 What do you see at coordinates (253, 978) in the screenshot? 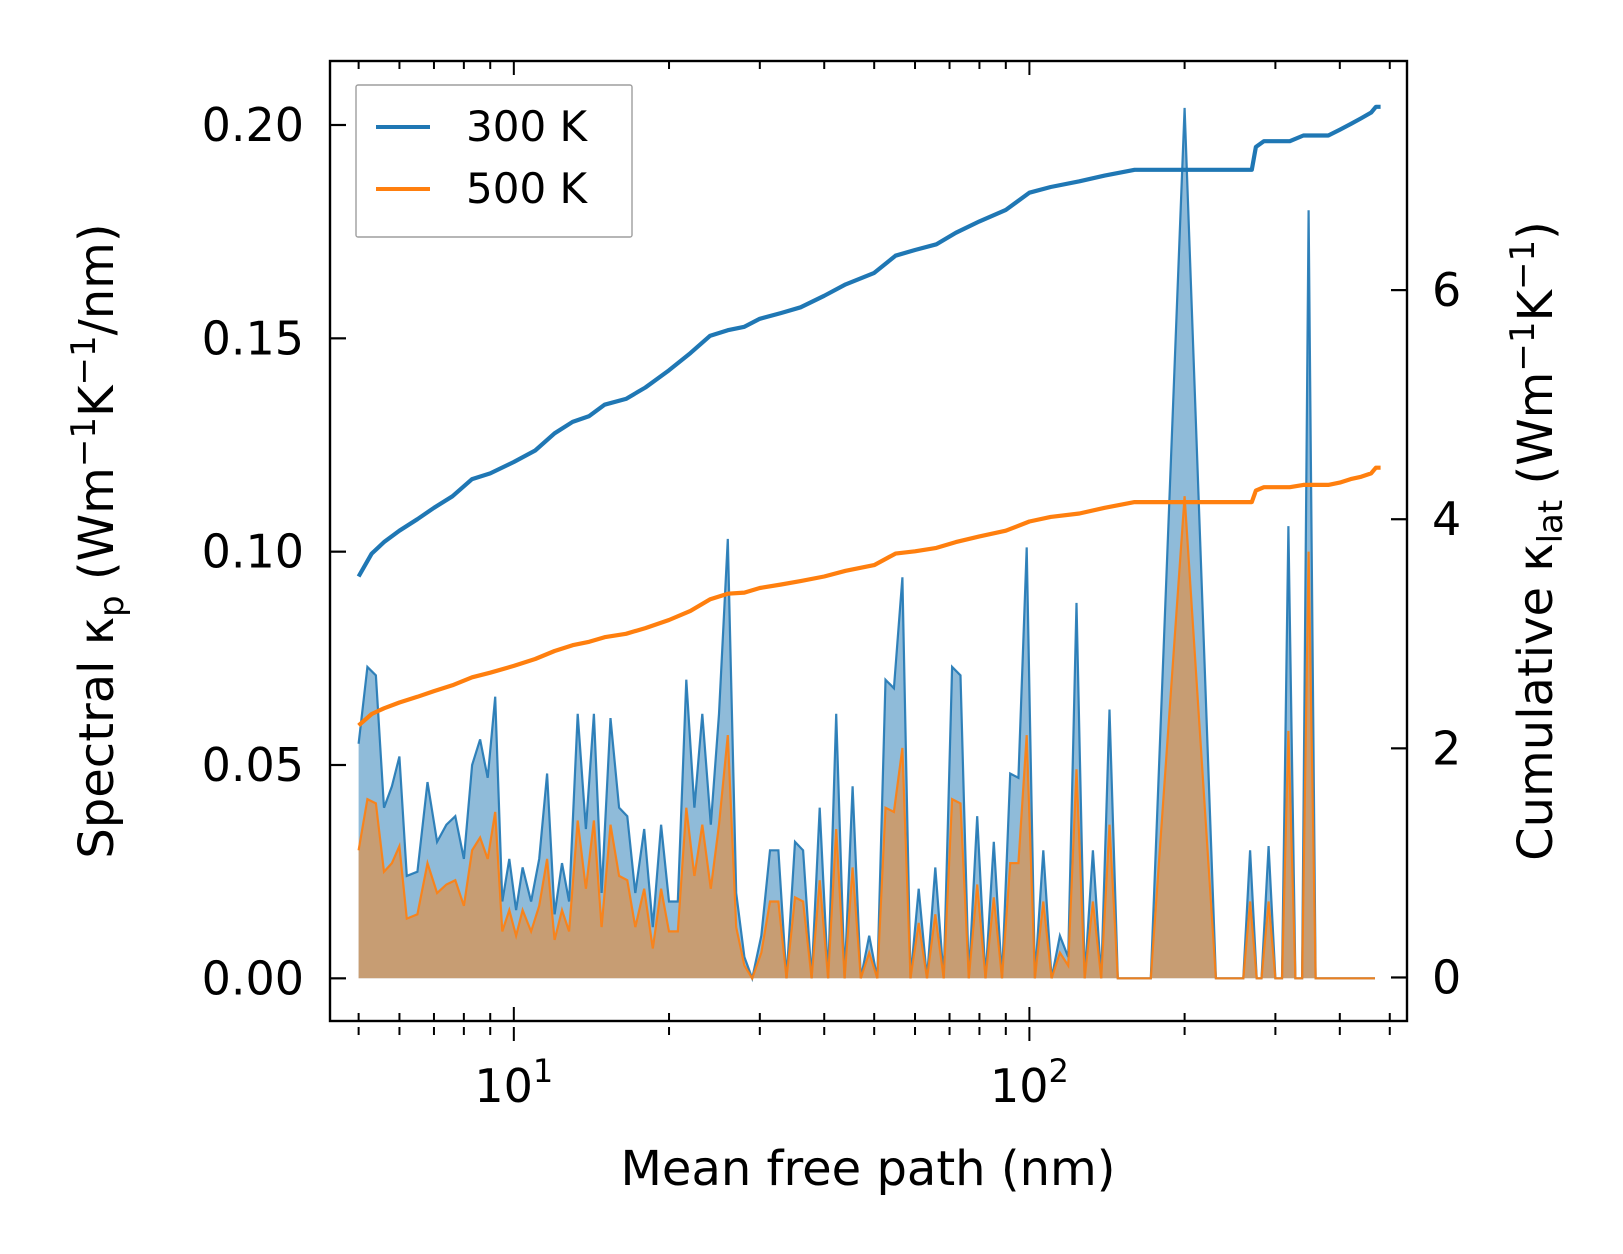
I see `y-left-tick-label: 0.00` at bounding box center [253, 978].